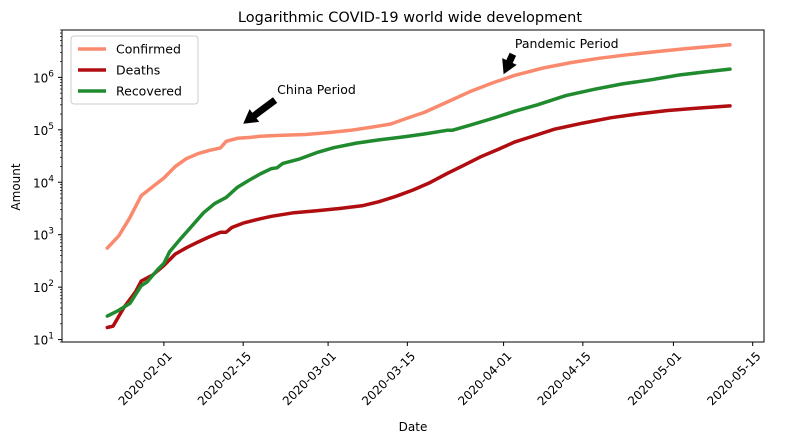 This screenshot has height=444, width=802. I want to click on y-tick-label: 10³, so click(43, 235).